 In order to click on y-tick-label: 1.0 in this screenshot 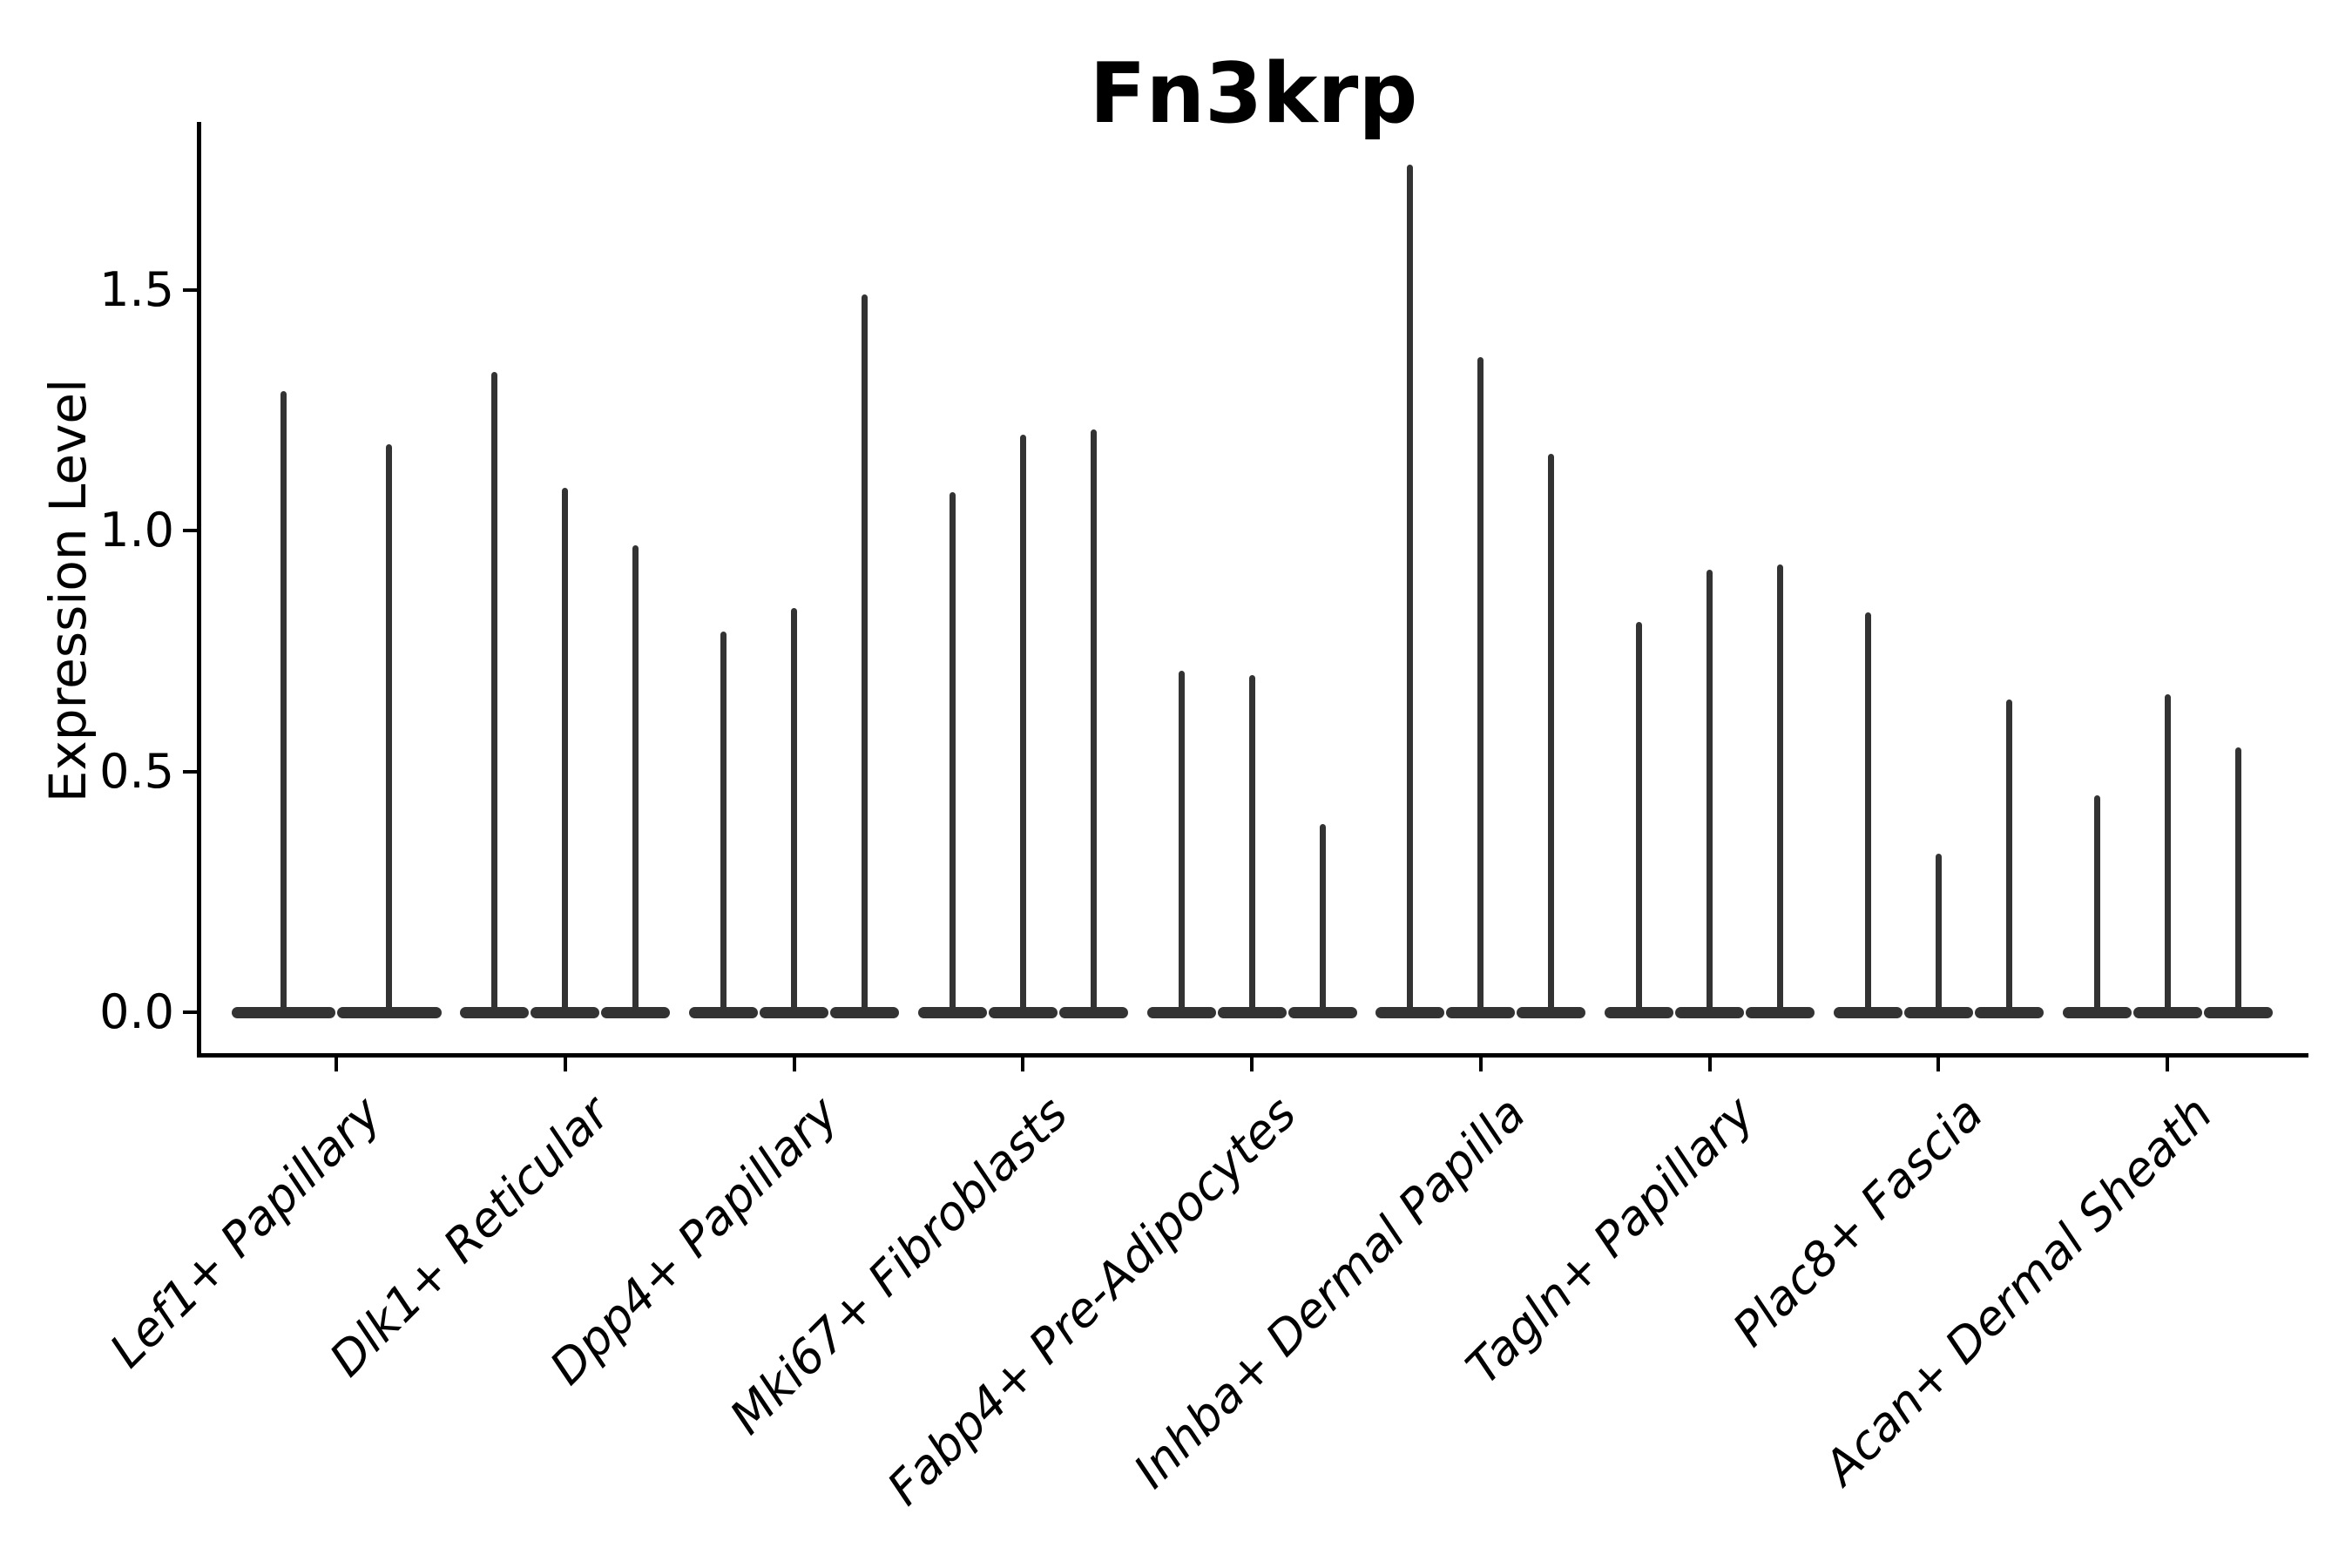, I will do `click(136, 530)`.